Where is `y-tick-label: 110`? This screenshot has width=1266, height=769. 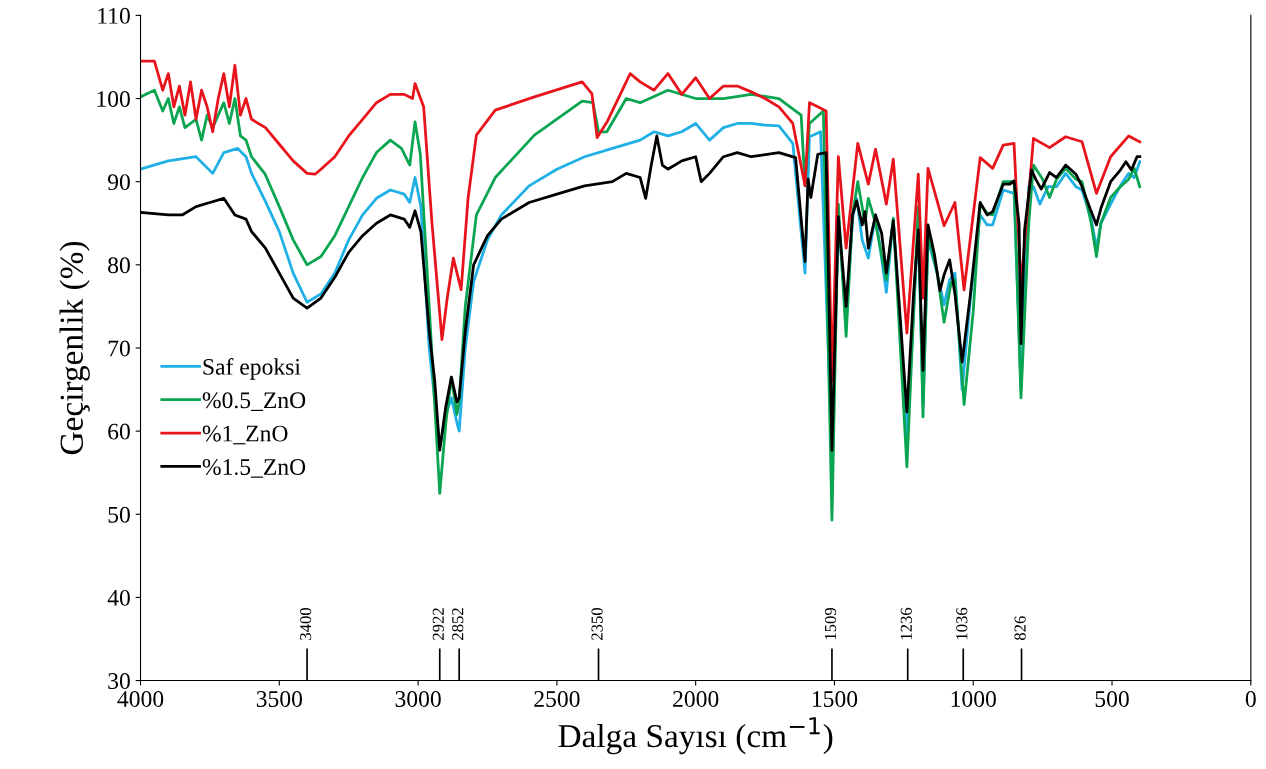 y-tick-label: 110 is located at coordinates (114, 15).